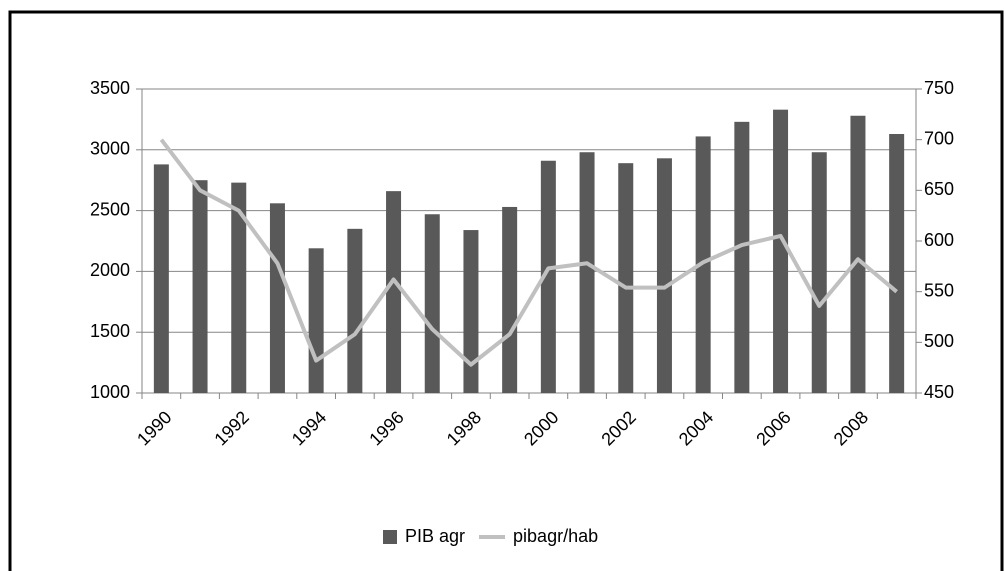 The width and height of the screenshot is (1006, 571). I want to click on y-tick-label: 1000, so click(110, 392).